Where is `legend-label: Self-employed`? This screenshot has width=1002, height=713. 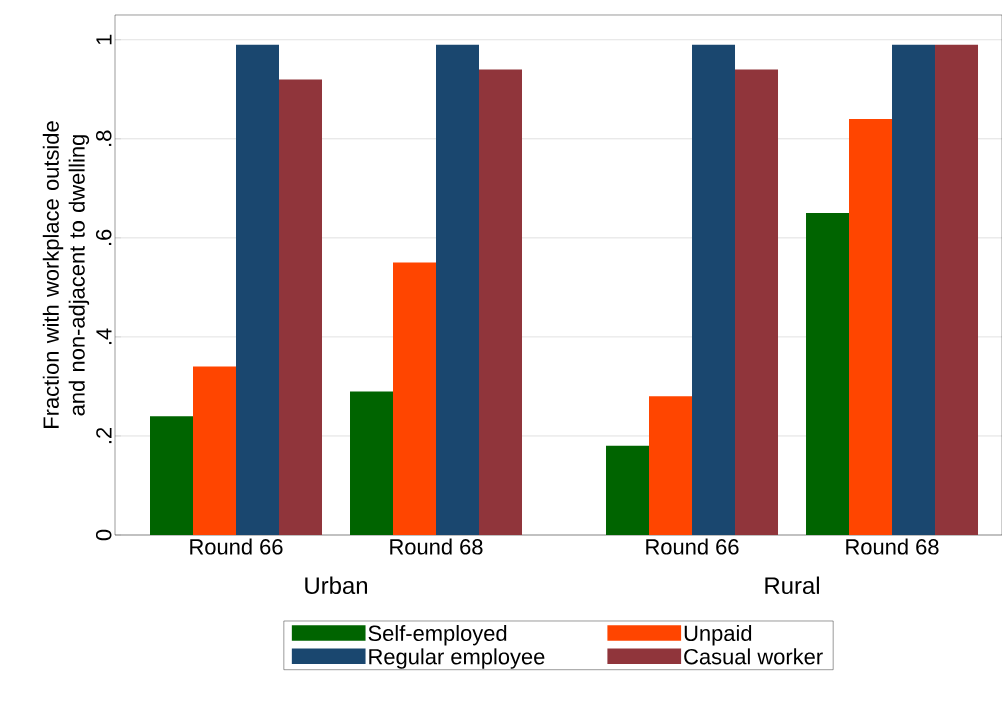
legend-label: Self-employed is located at coordinates (437, 635).